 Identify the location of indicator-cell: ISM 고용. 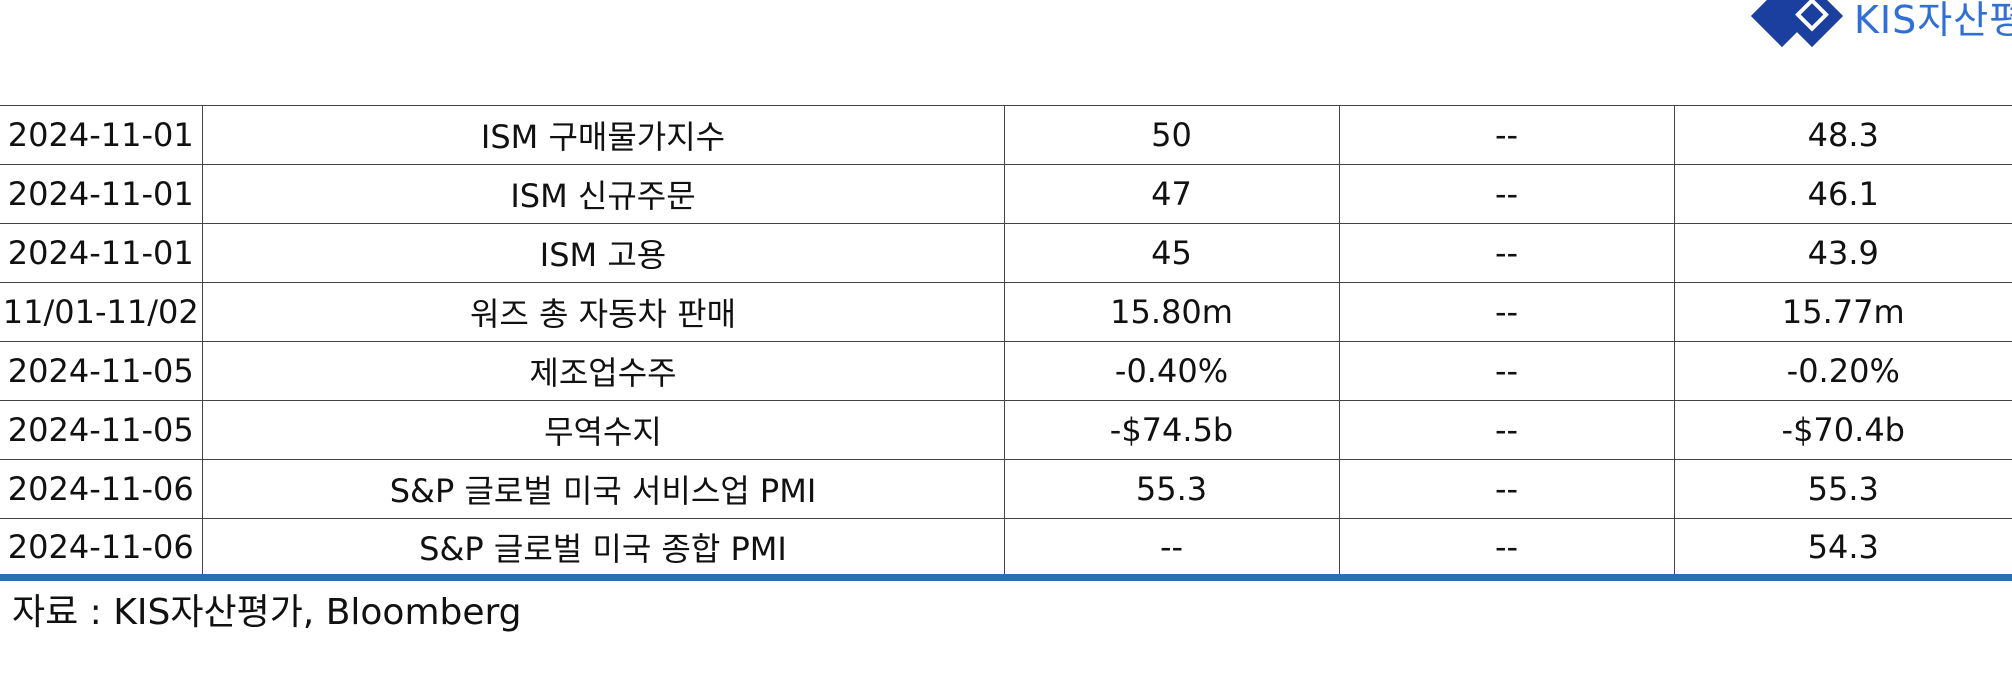
(602, 253).